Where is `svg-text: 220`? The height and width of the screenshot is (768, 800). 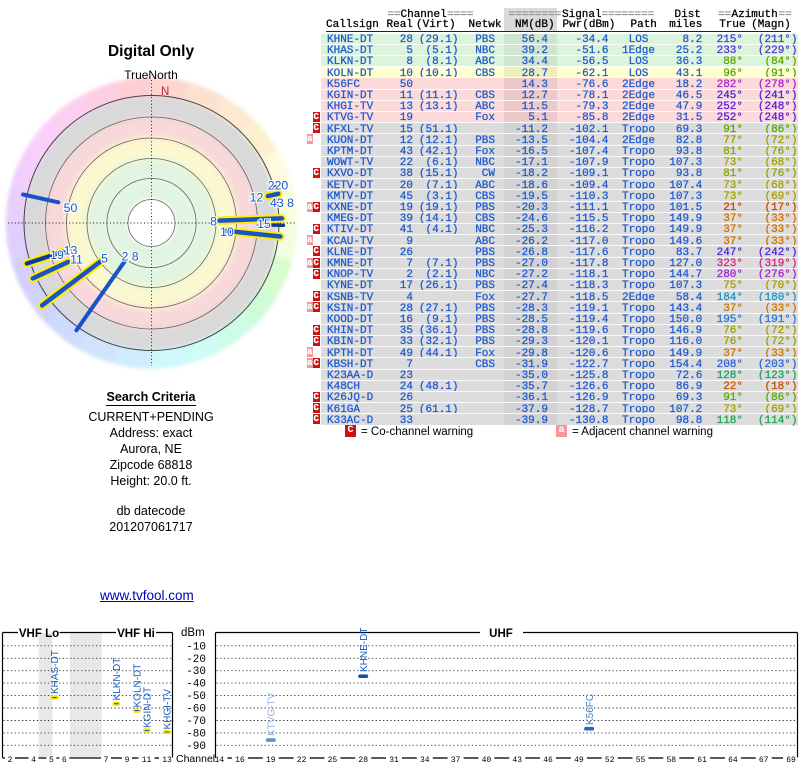 svg-text: 220 is located at coordinates (278, 185).